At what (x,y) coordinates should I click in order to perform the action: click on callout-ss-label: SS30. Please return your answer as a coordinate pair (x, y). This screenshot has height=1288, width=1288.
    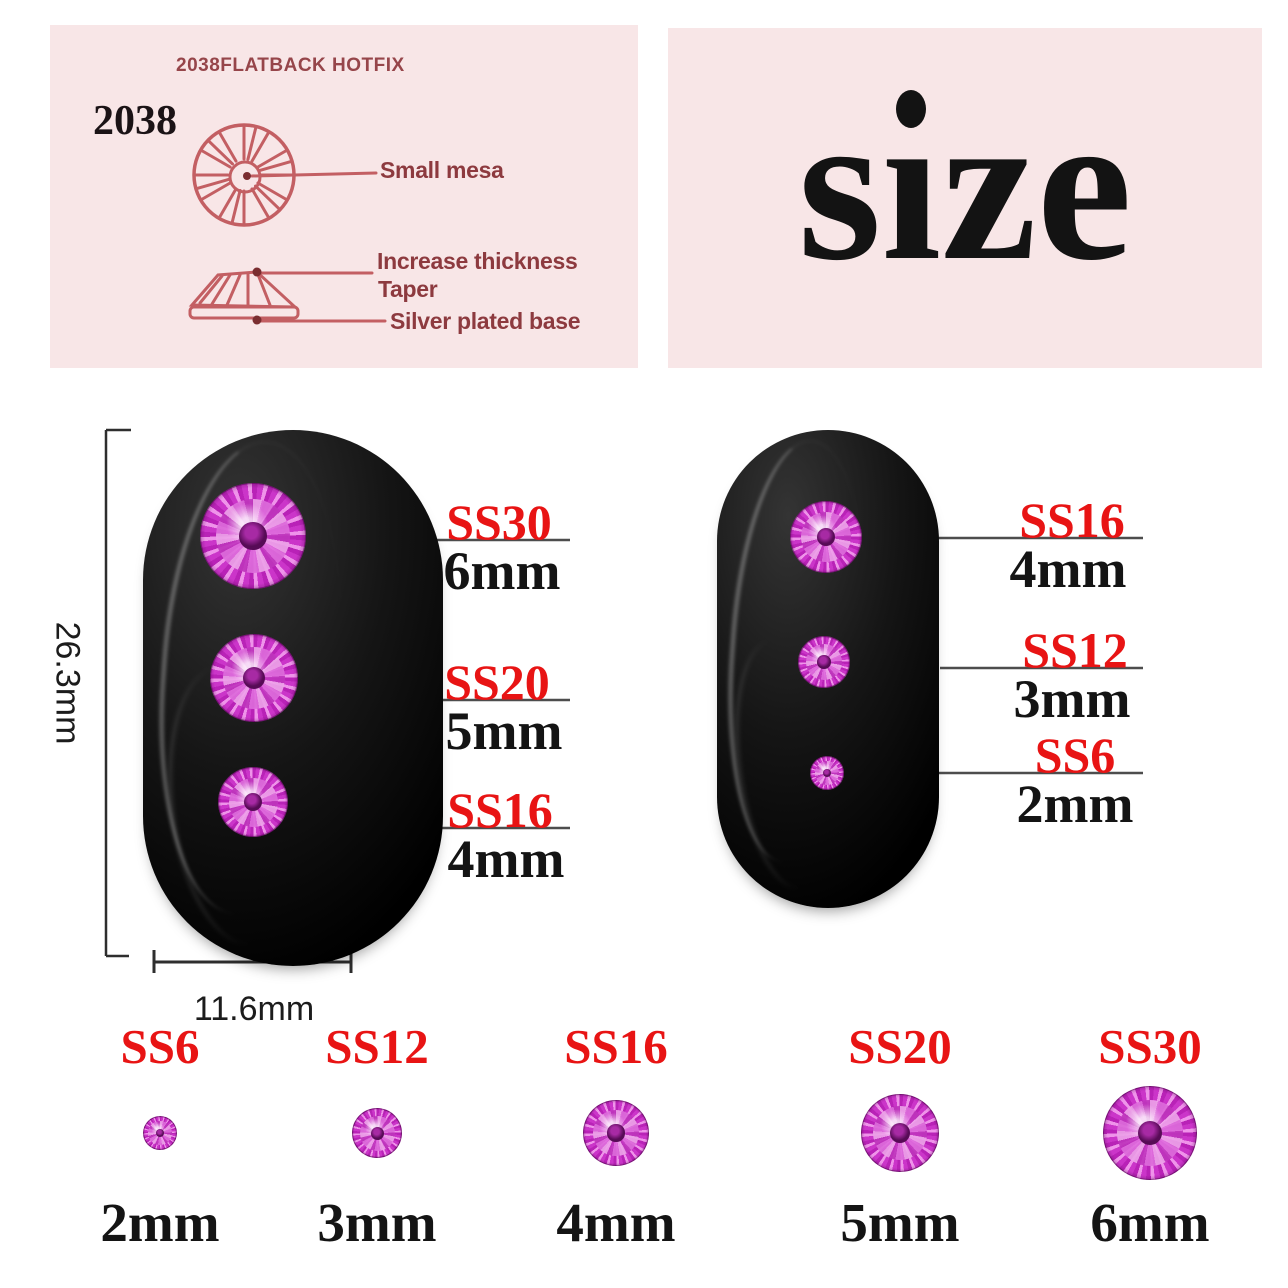
    Looking at the image, I should click on (499, 522).